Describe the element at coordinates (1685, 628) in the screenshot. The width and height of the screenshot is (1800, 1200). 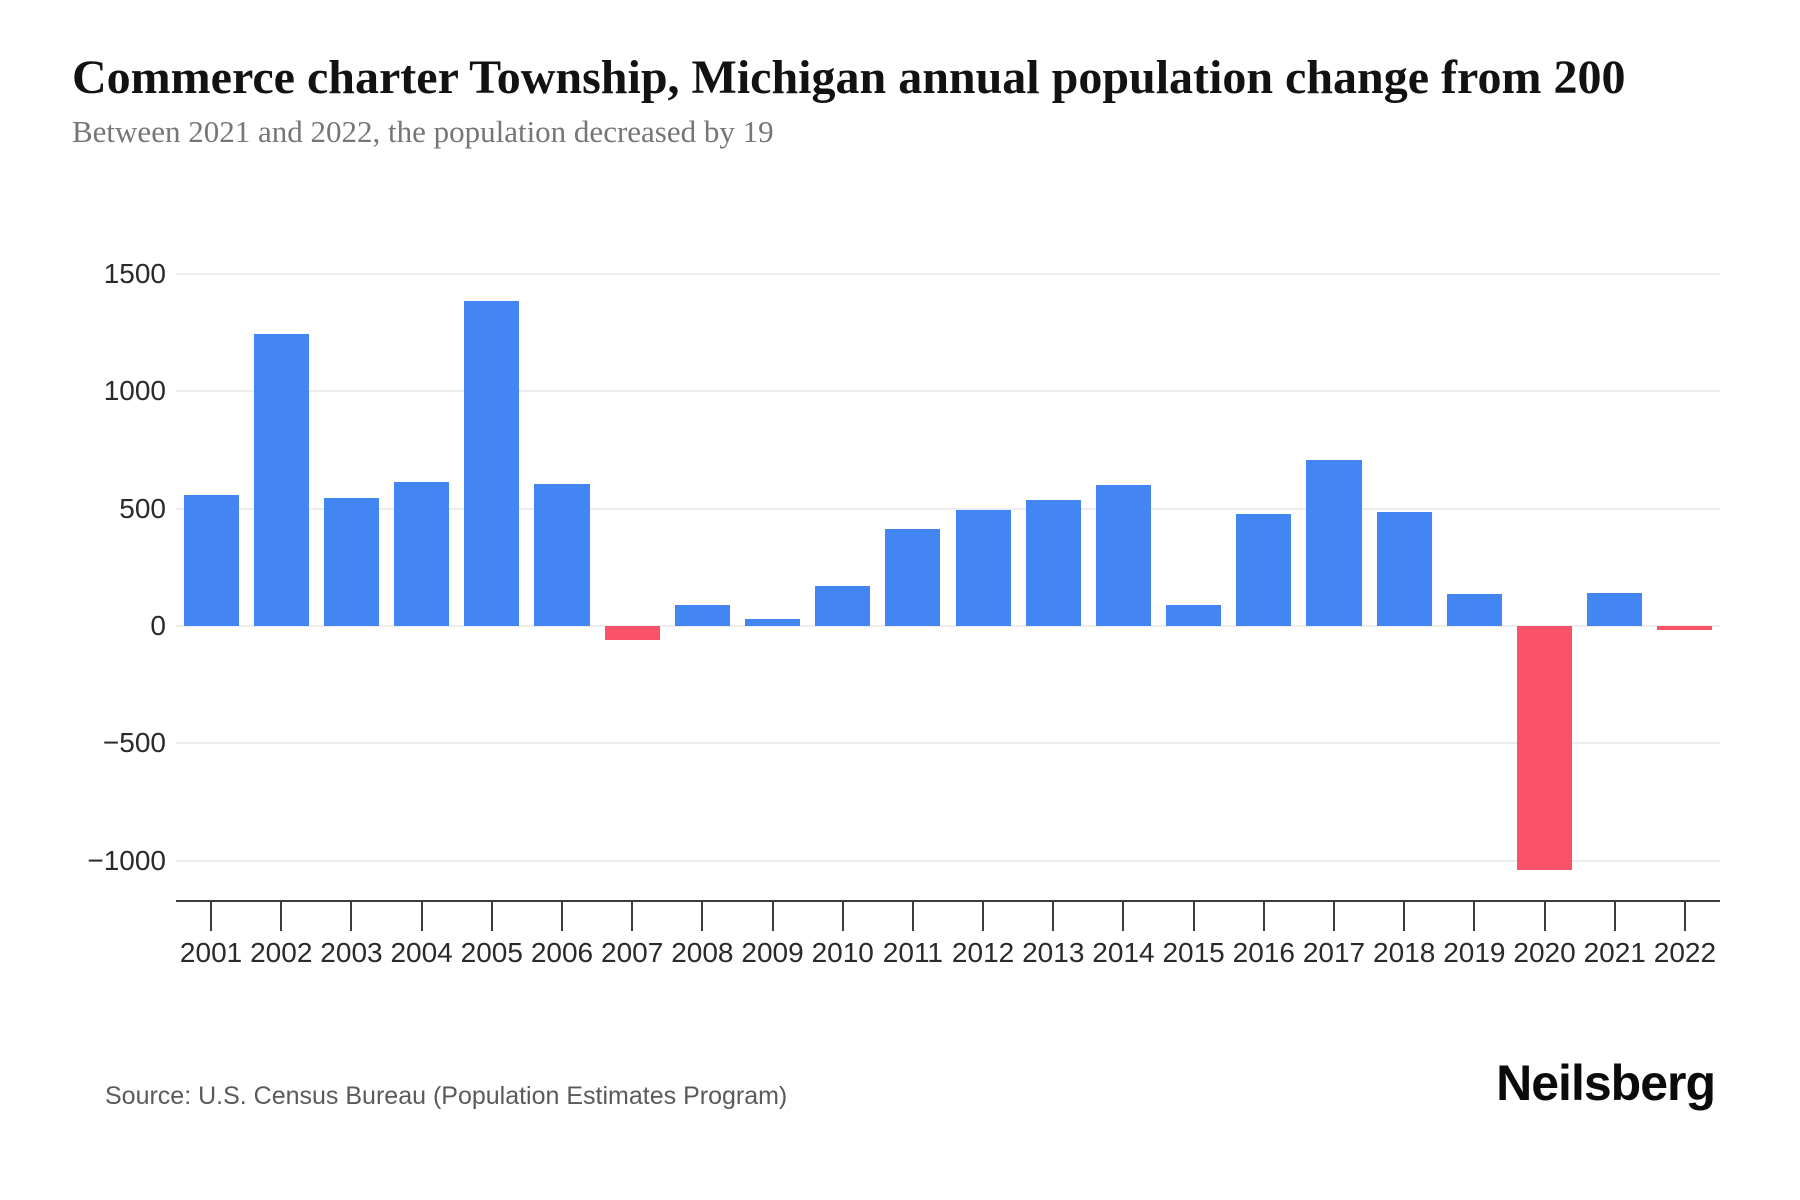
I see `bar-2022` at that location.